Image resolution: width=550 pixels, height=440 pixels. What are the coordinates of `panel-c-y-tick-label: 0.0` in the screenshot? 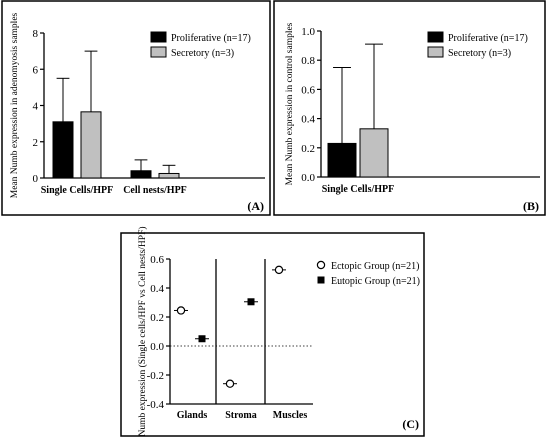 It's located at (157, 347).